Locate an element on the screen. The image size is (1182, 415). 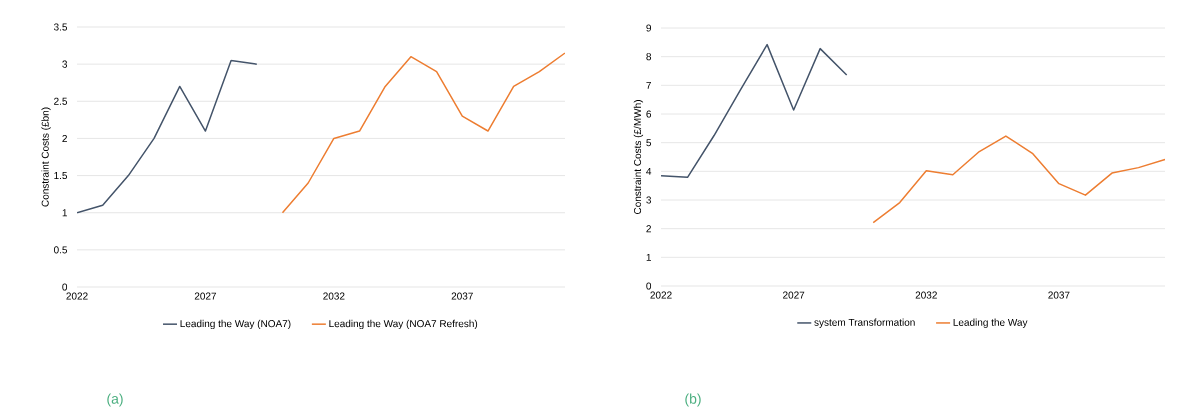
y-tick-label: 7 is located at coordinates (648, 85).